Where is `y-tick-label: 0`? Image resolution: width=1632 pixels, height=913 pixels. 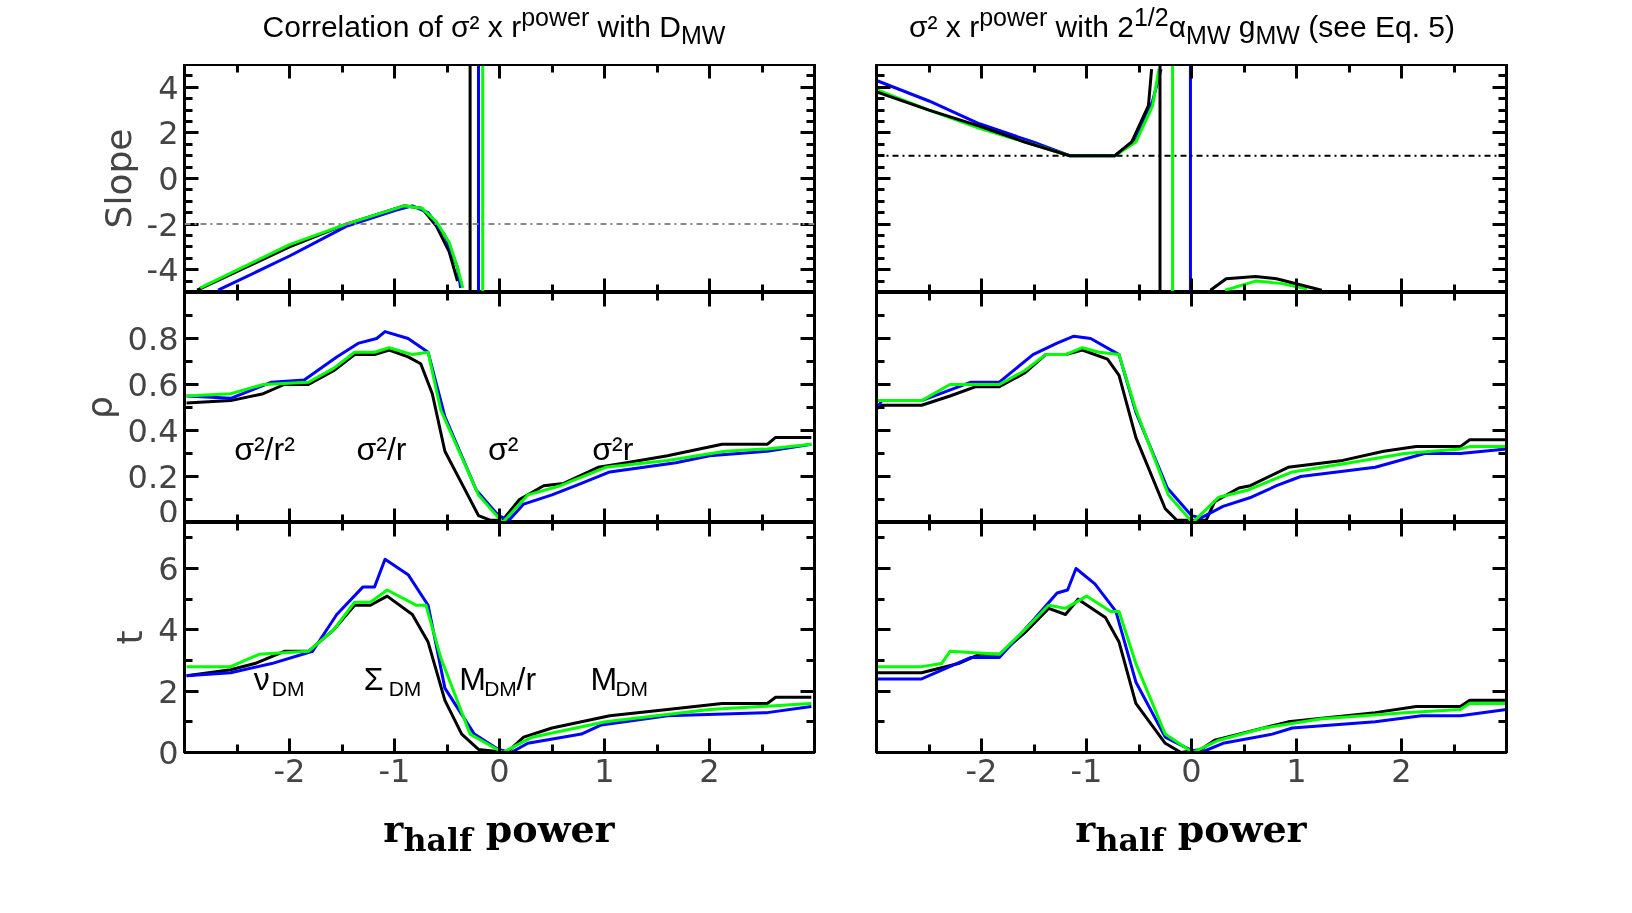
y-tick-label: 0 is located at coordinates (168, 179).